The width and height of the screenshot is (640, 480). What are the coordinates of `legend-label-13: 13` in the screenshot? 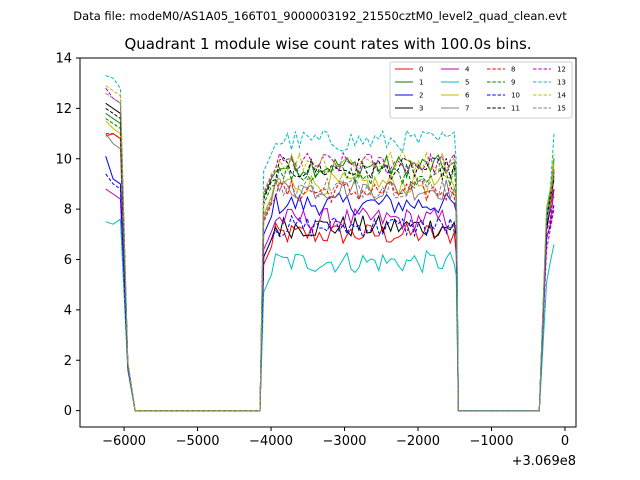 It's located at (561, 83).